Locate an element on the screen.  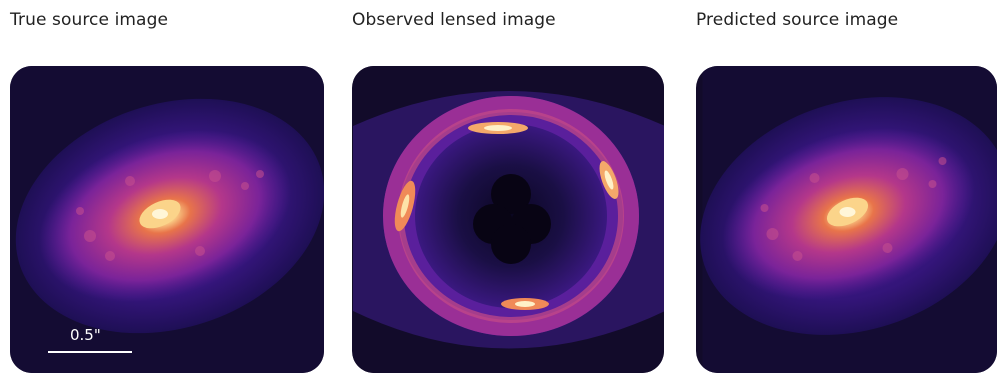
panel-title-observed-lensed: Observed lensed image is located at coordinates (454, 20).